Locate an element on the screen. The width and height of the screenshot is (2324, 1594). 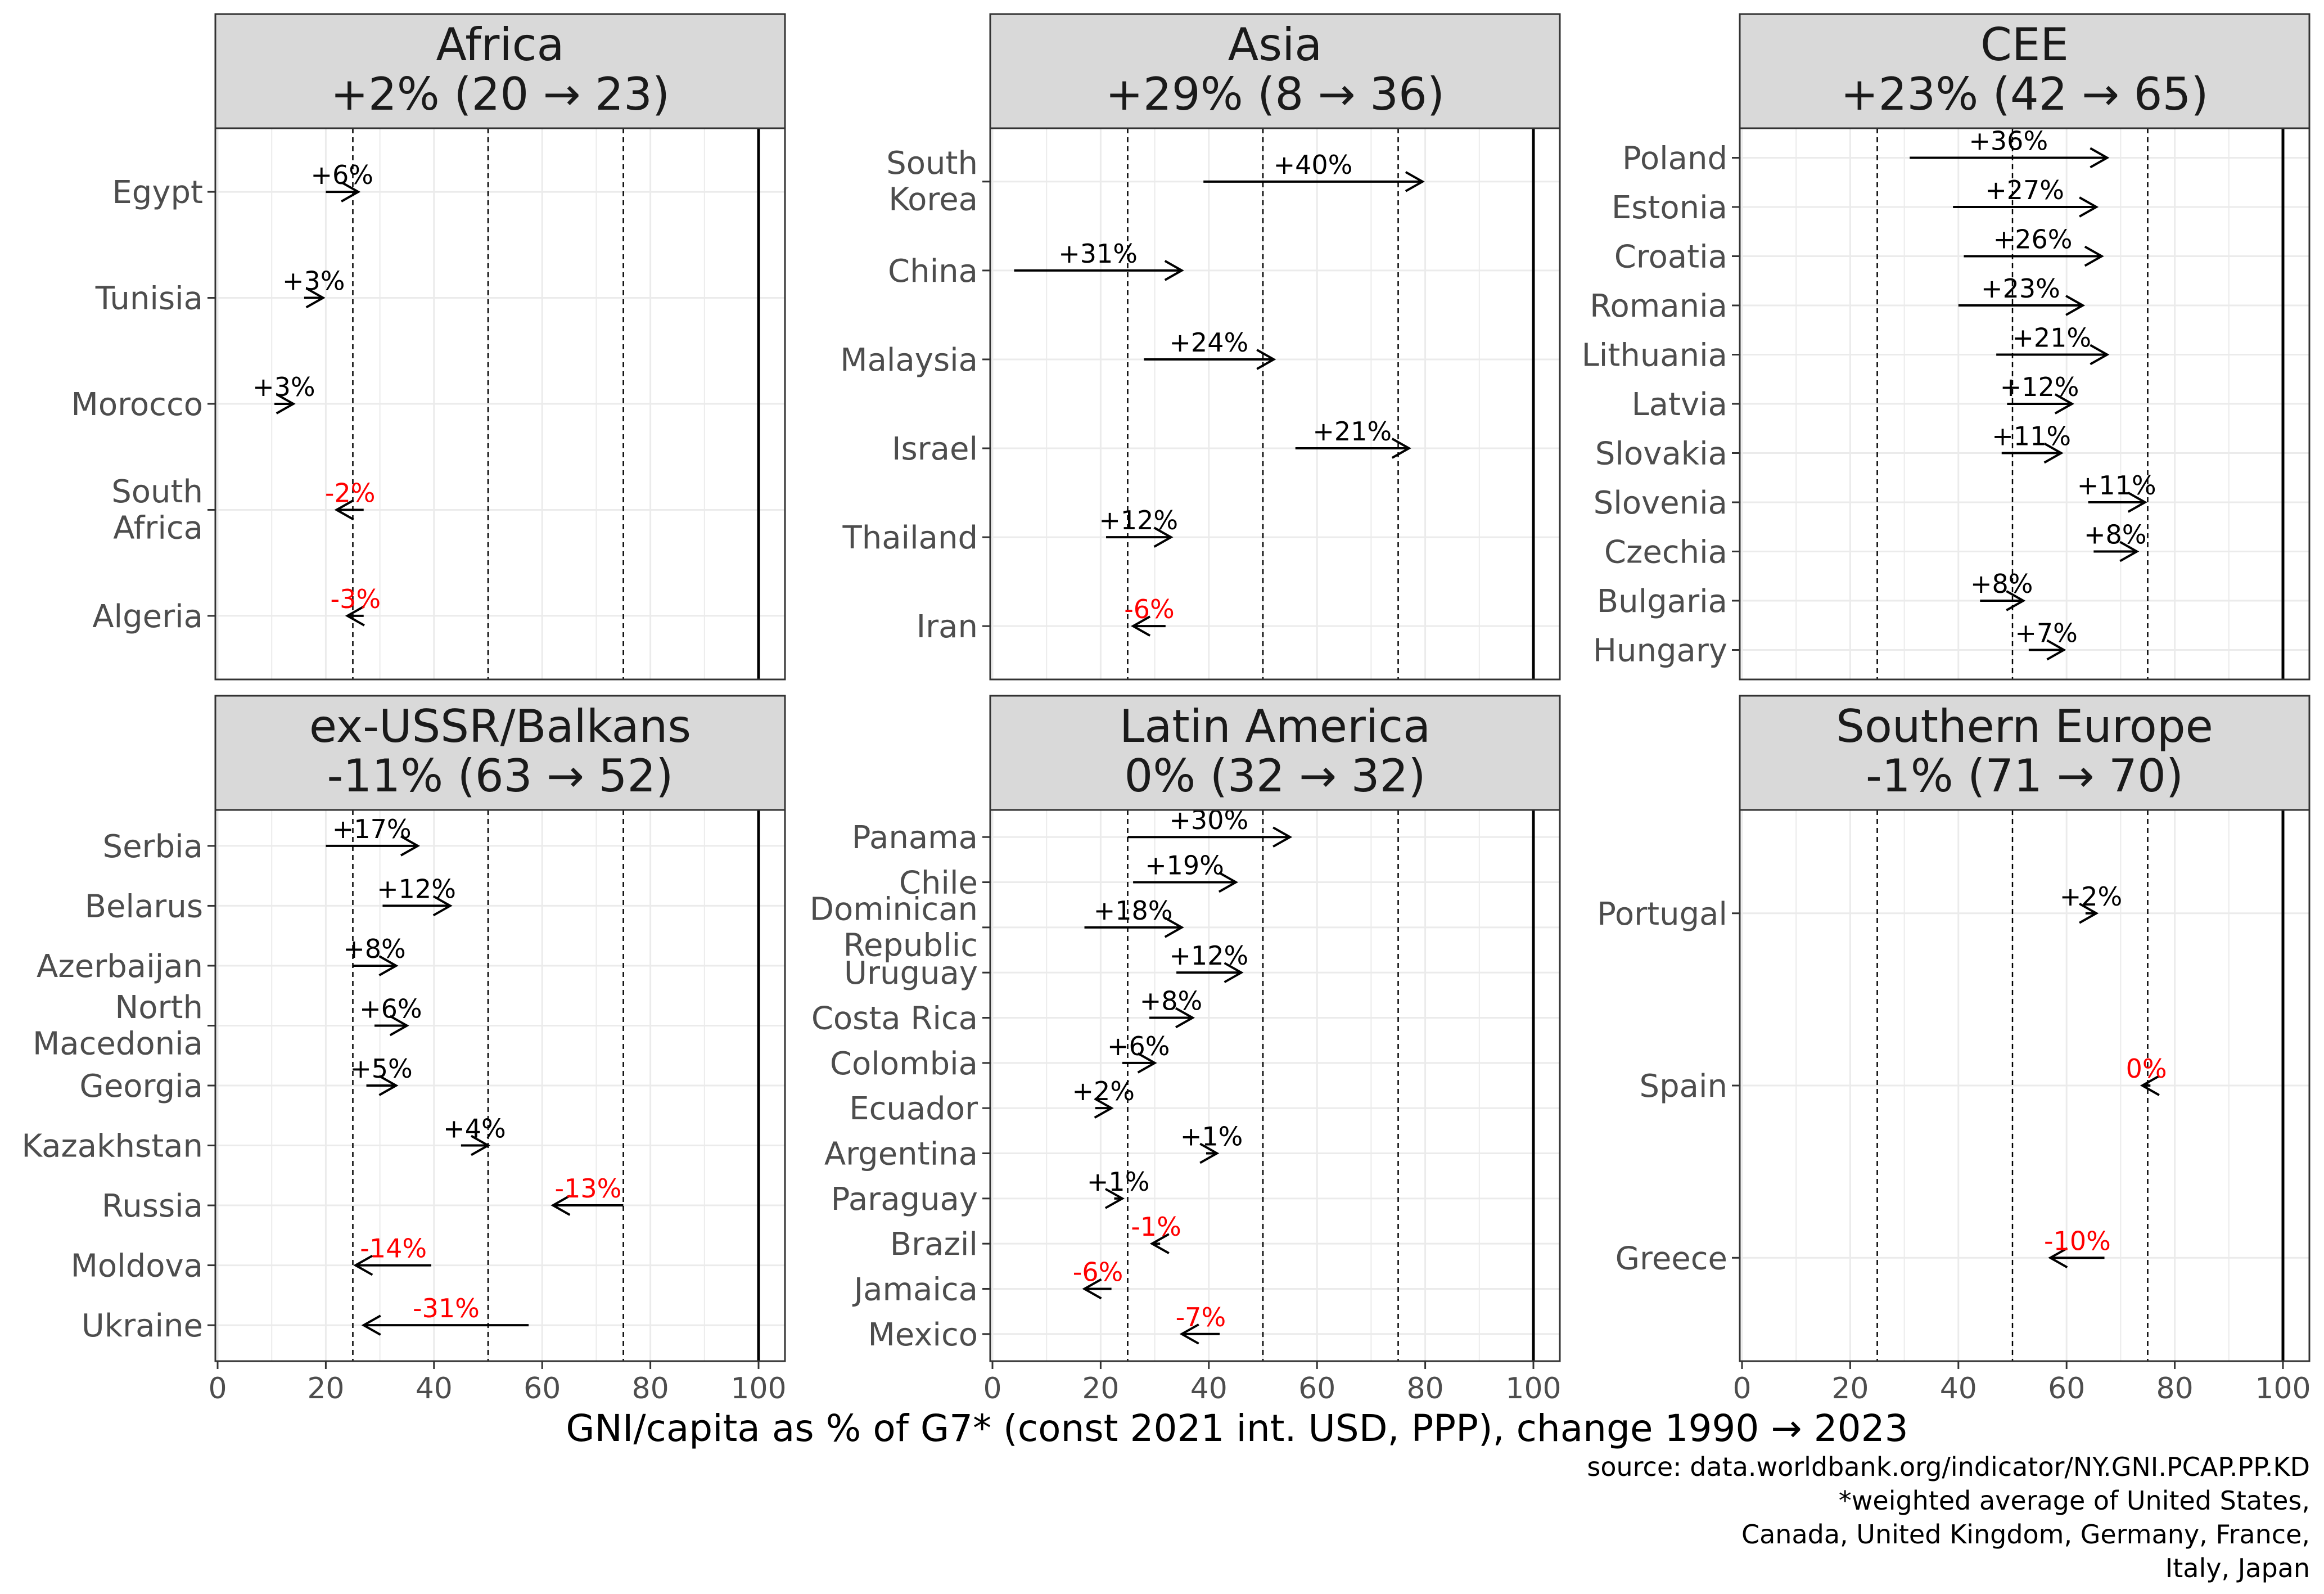
arrow-head-tunisia is located at coordinates (315, 298).